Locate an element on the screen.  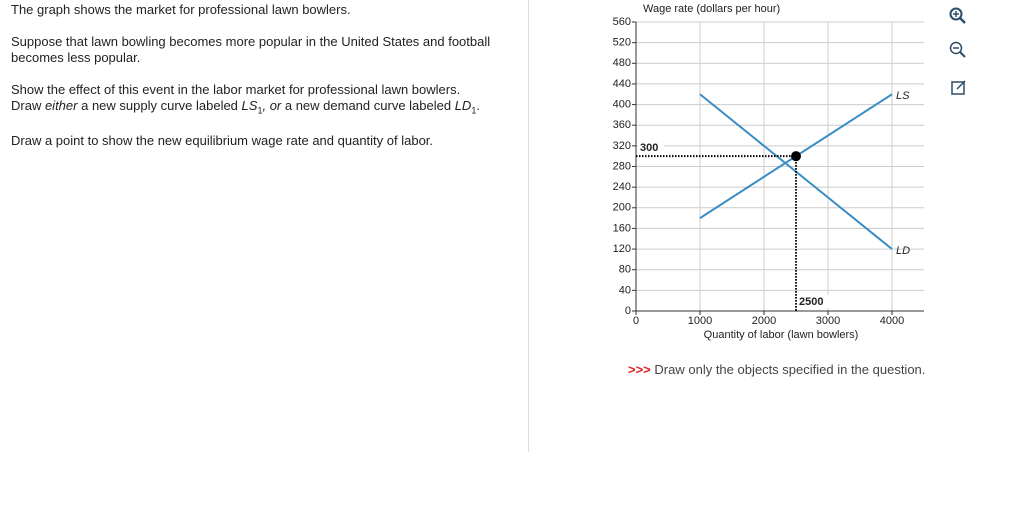
divider is located at coordinates (528, 226).